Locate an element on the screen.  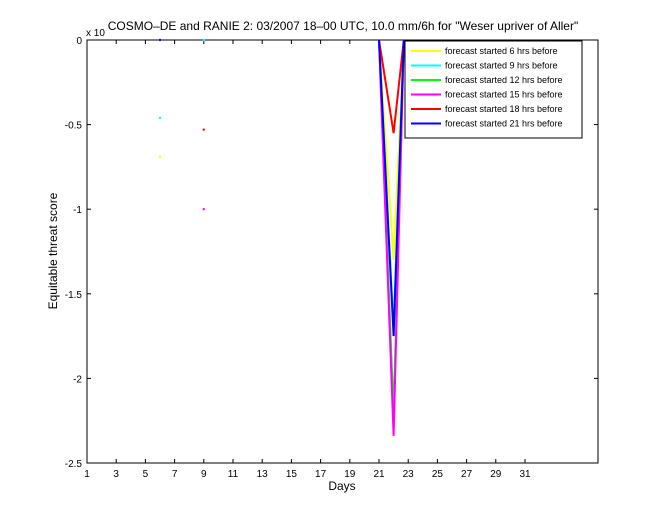
legend-entry: forecast started 21 hrs before is located at coordinates (504, 124).